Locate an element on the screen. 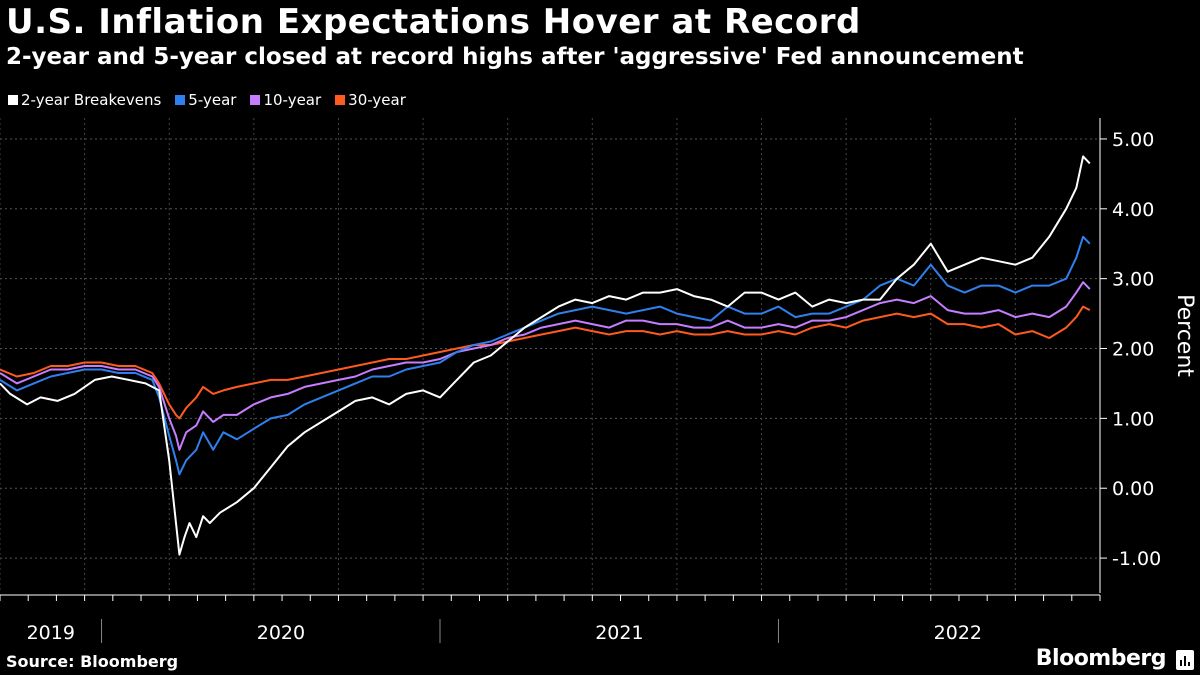  x-year-label: 2020 is located at coordinates (281, 633).